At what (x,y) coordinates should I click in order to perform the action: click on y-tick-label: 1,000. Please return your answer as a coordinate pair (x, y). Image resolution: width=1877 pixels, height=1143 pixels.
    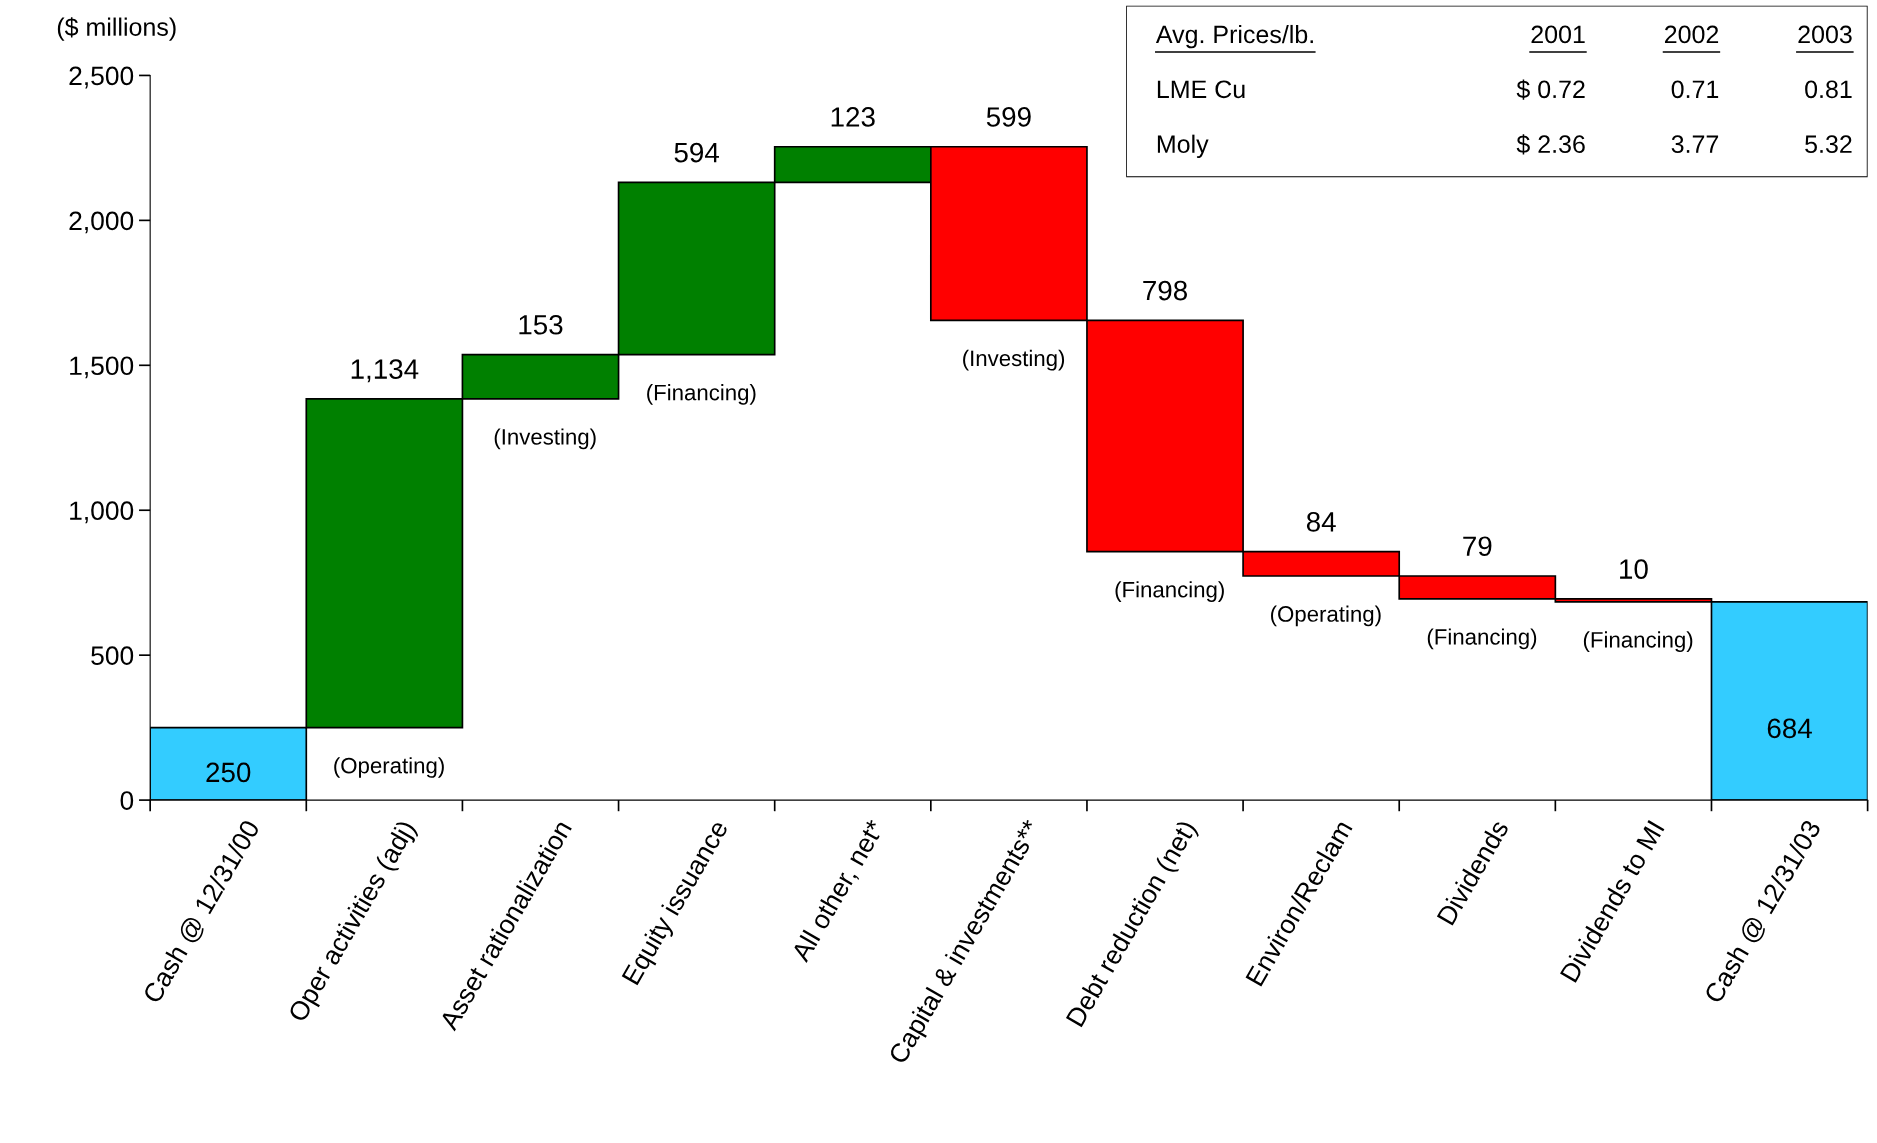
    Looking at the image, I should click on (102, 512).